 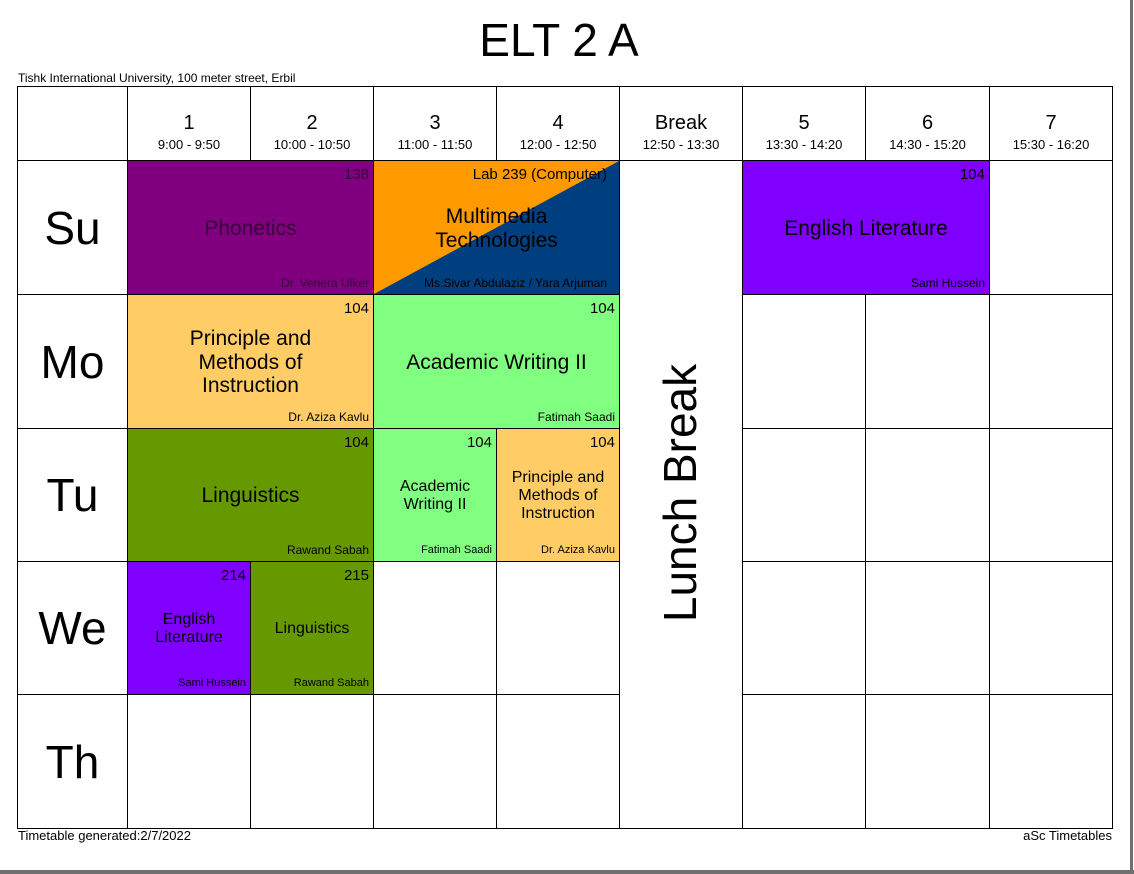 What do you see at coordinates (189, 144) in the screenshot?
I see `period-time: 9:00 - 9:50` at bounding box center [189, 144].